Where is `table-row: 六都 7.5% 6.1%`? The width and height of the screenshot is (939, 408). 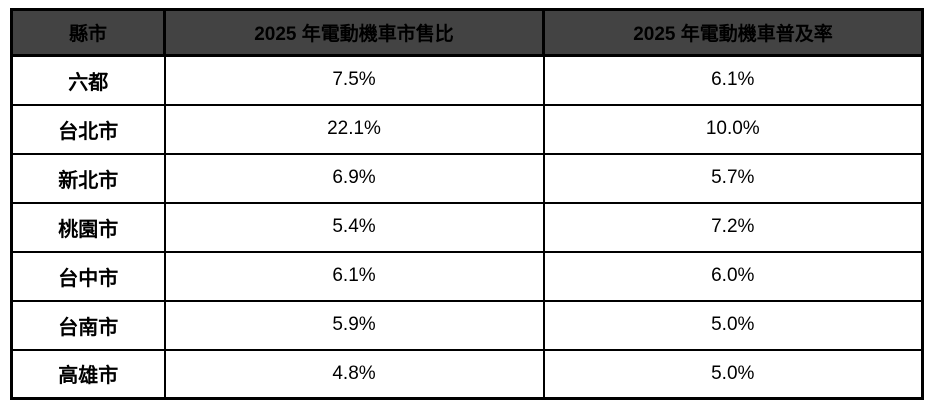 table-row: 六都 7.5% 6.1% is located at coordinates (467, 80).